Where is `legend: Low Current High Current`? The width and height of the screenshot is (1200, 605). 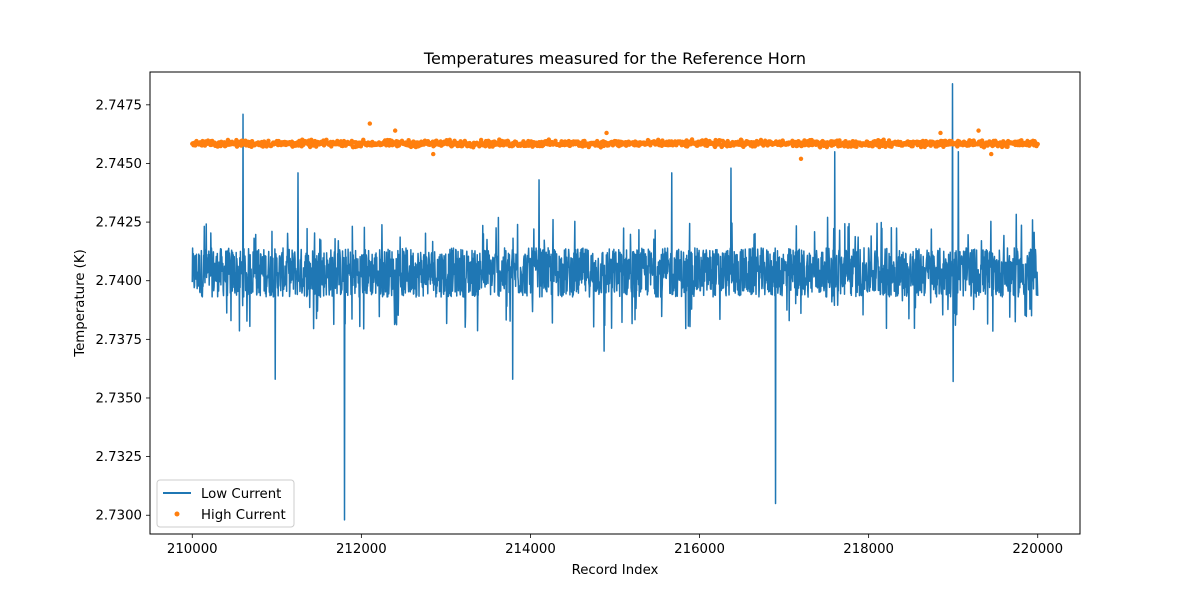
legend: Low Current High Current is located at coordinates (225, 503).